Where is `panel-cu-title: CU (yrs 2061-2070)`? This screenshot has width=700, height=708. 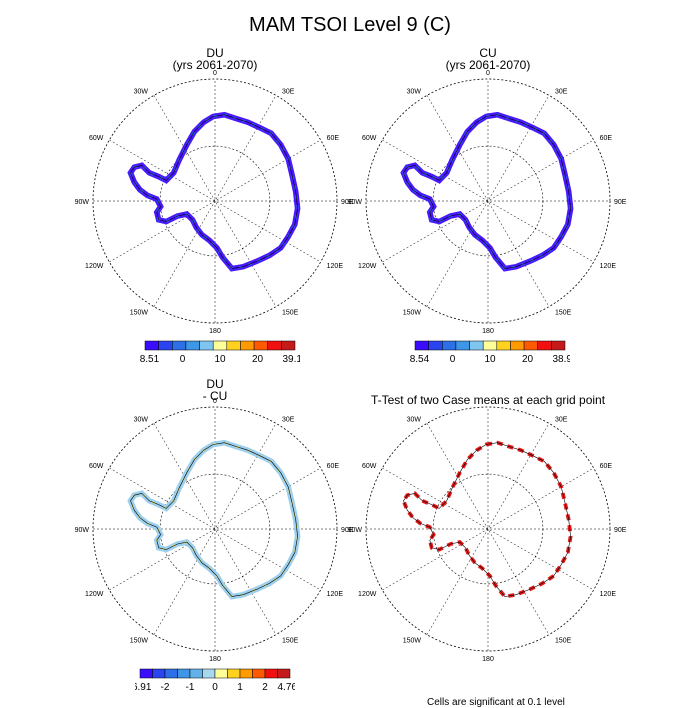 panel-cu-title: CU (yrs 2061-2070) is located at coordinates (488, 59).